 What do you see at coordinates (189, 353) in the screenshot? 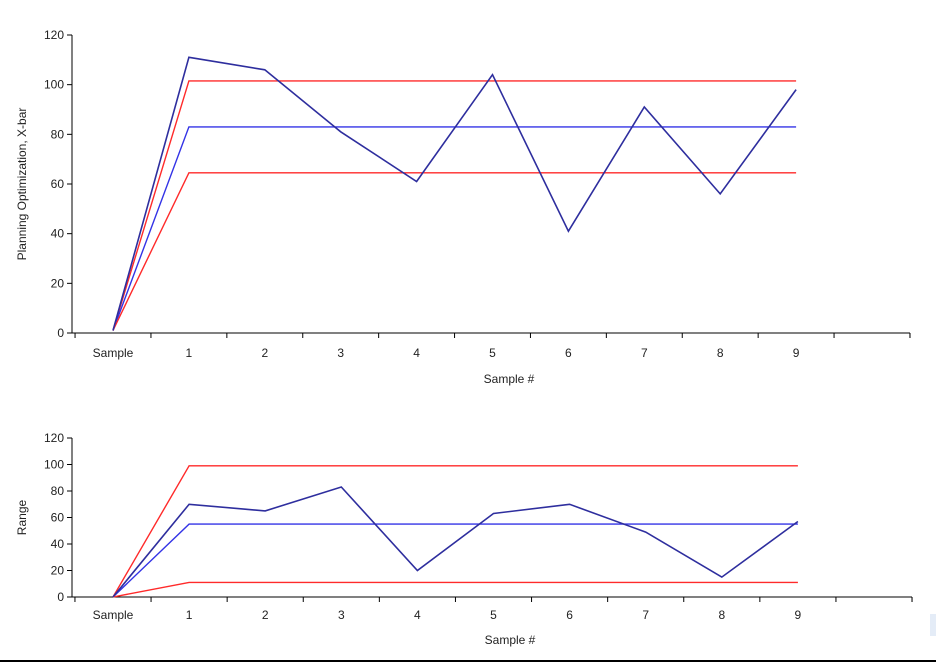
I see `xbar-x-tick-label: 1` at bounding box center [189, 353].